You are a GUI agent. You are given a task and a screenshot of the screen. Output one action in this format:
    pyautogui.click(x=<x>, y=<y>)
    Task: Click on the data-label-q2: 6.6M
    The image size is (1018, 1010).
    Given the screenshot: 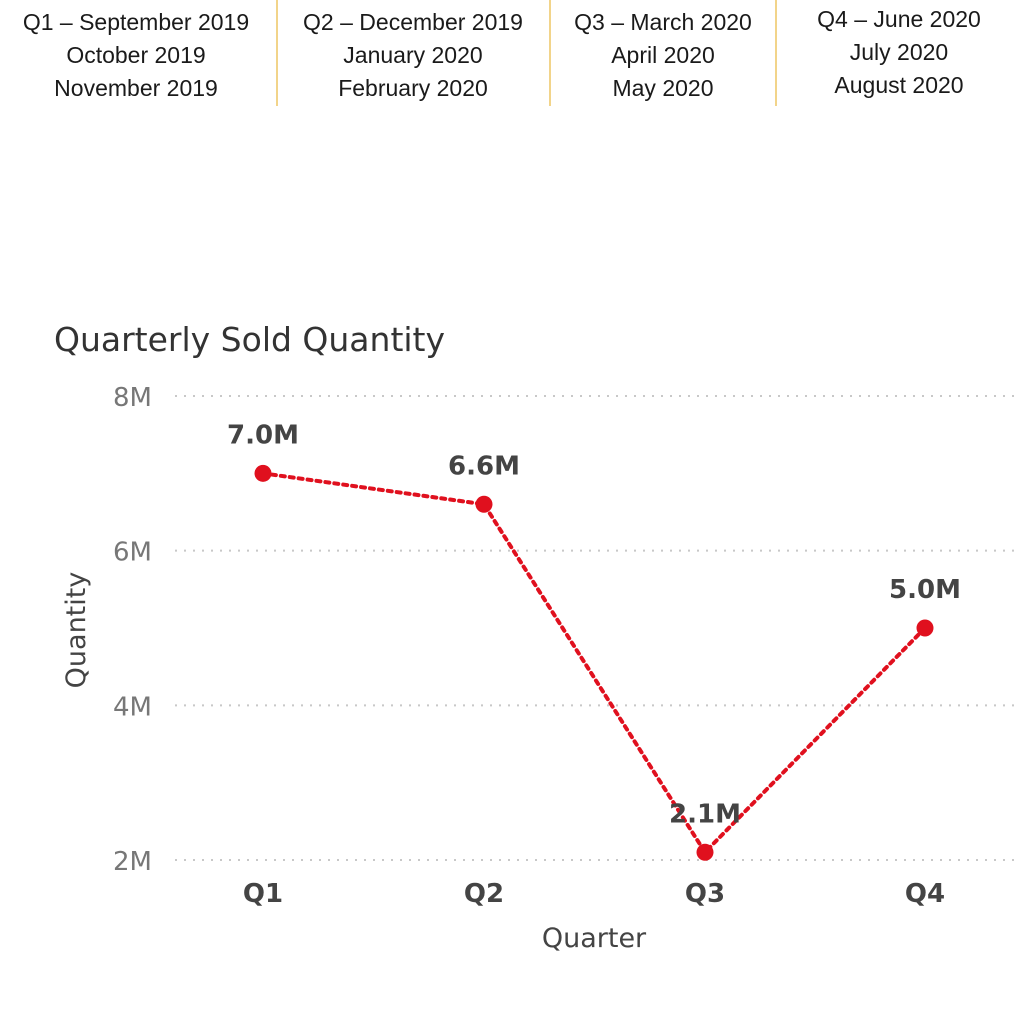 What is the action you would take?
    pyautogui.click(x=484, y=466)
    